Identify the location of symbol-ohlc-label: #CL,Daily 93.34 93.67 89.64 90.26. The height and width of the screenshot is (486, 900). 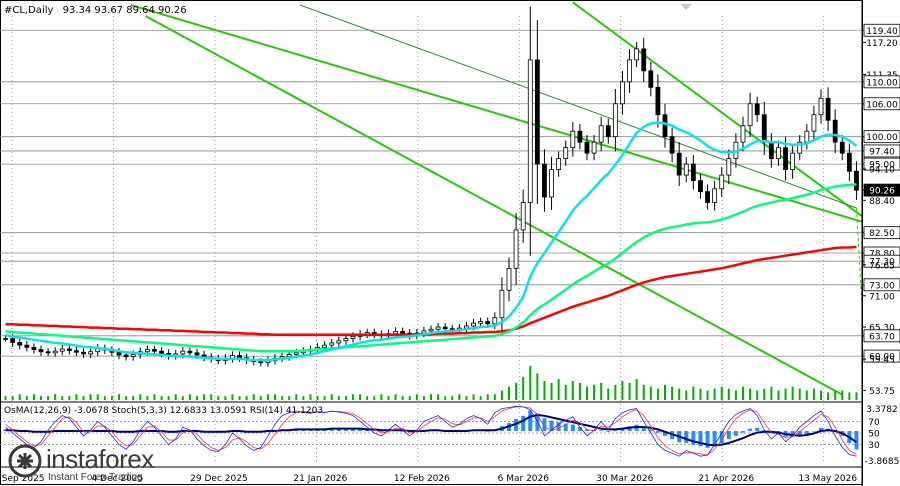
(95, 10).